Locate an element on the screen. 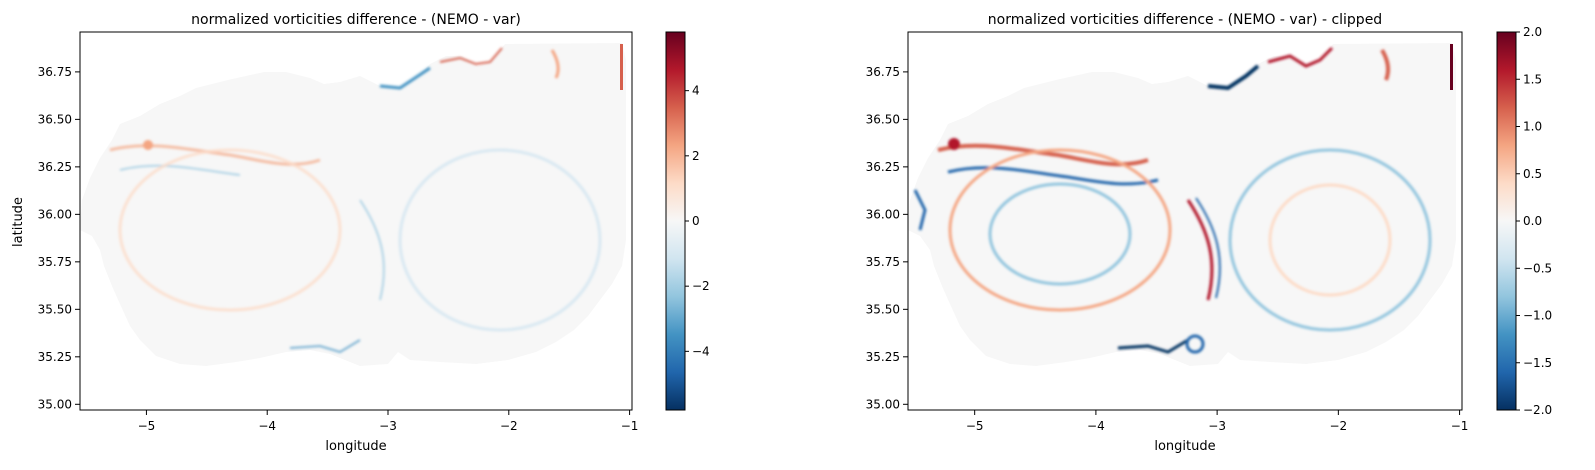 The image size is (1595, 470). left-xtick-label: −5 is located at coordinates (147, 426).